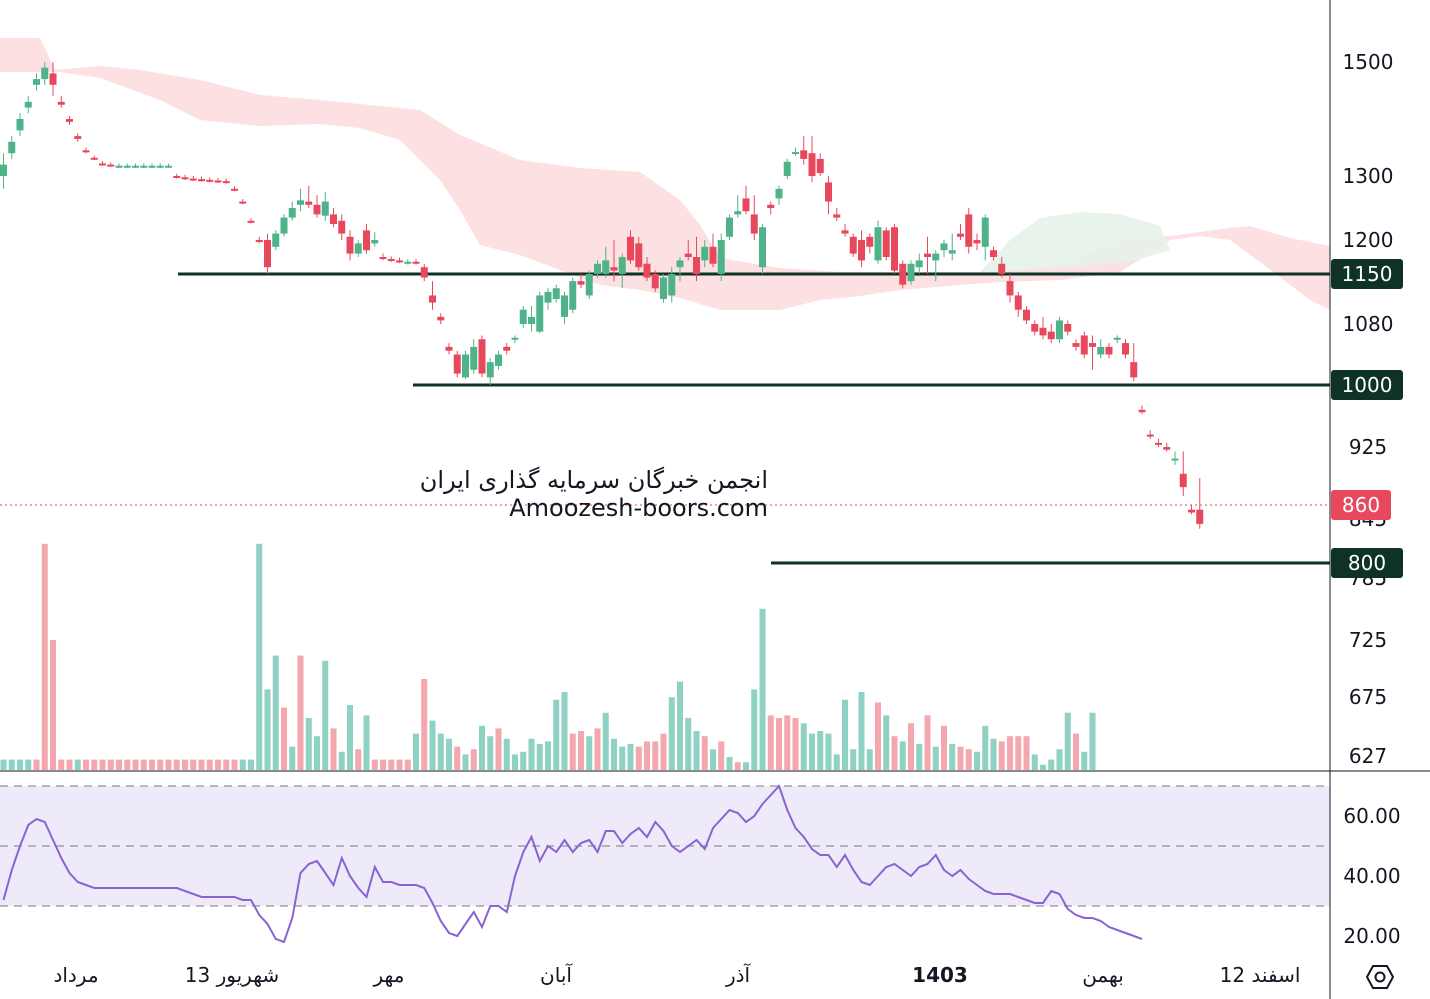 The height and width of the screenshot is (999, 1430). I want to click on chart-settings-button, so click(1380, 977).